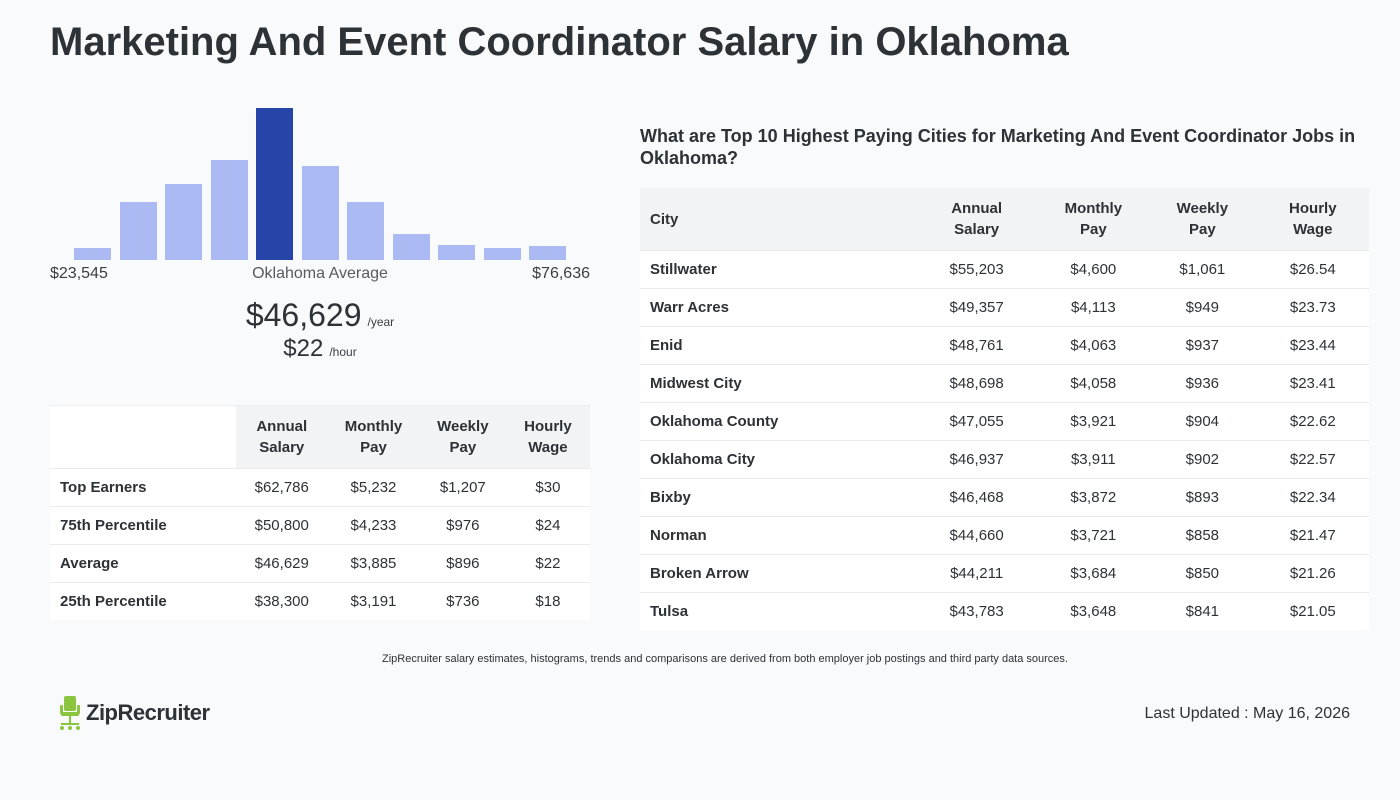 The height and width of the screenshot is (800, 1400). I want to click on table-cell: $904, so click(1202, 421).